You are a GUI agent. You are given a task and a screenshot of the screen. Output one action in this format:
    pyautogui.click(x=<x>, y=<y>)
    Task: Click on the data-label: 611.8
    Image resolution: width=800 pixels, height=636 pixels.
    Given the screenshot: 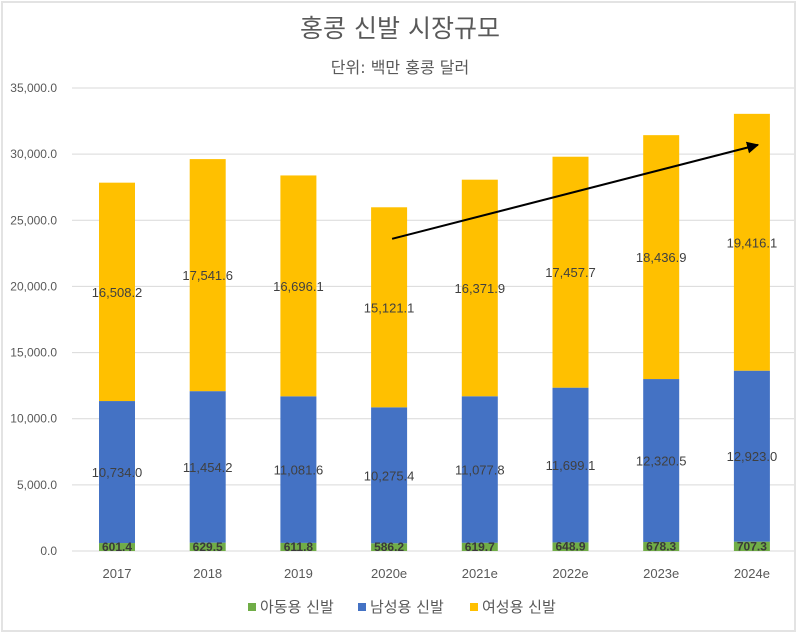 What is the action you would take?
    pyautogui.click(x=299, y=547)
    